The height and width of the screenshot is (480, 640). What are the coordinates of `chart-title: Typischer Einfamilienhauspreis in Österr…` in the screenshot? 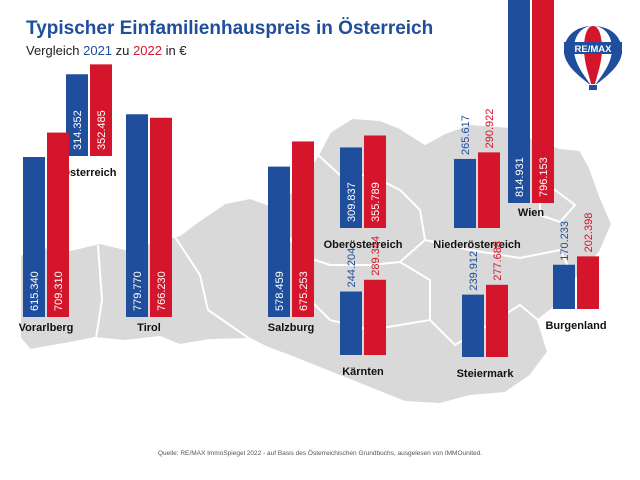 It's located at (230, 28).